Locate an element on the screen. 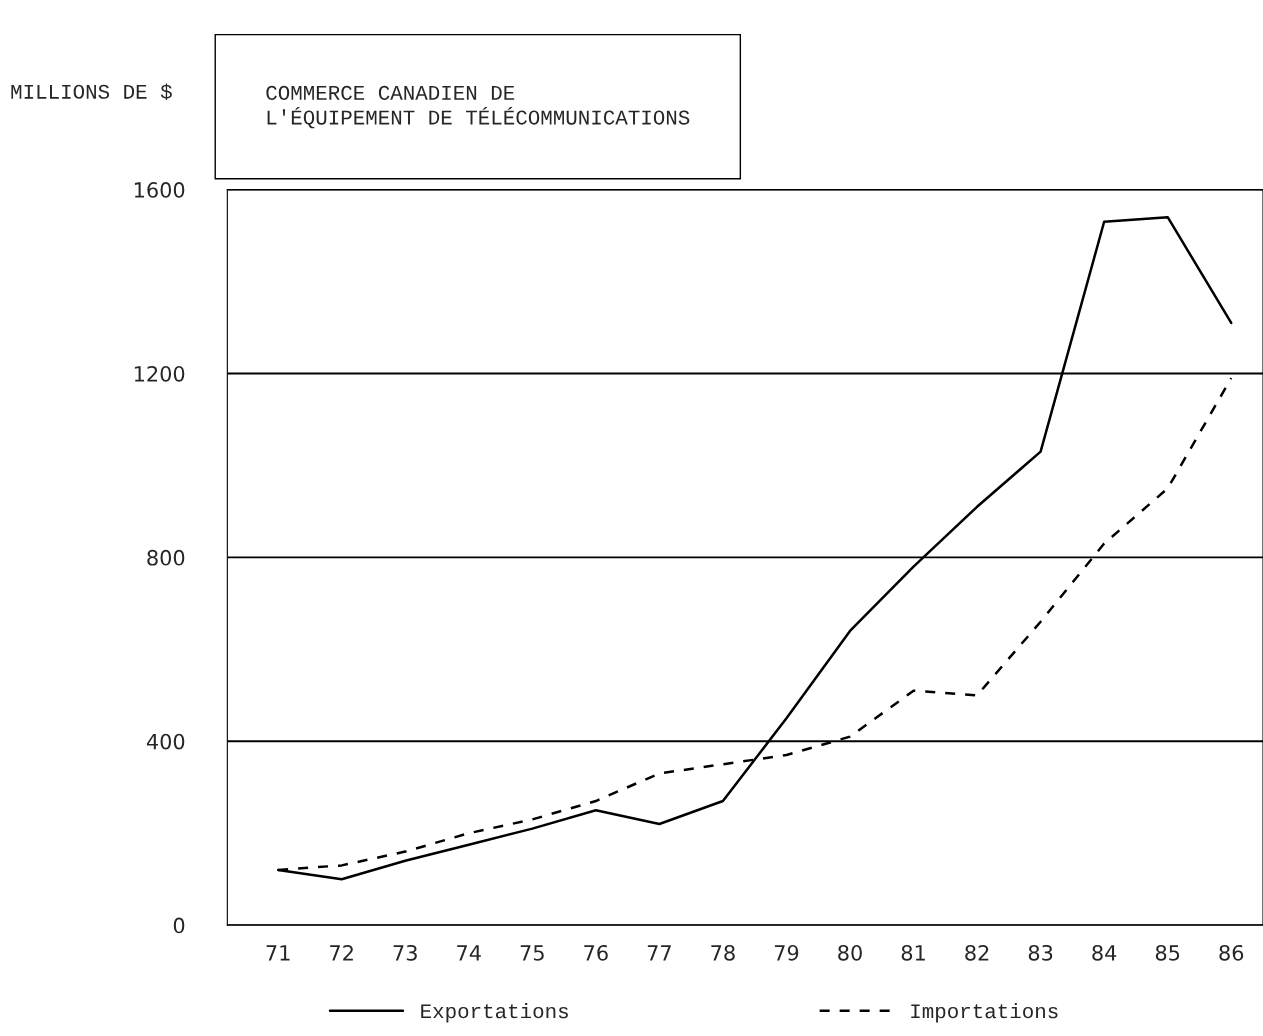 This screenshot has height=1036, width=1263. x-tick-label: 83 is located at coordinates (1040, 952).